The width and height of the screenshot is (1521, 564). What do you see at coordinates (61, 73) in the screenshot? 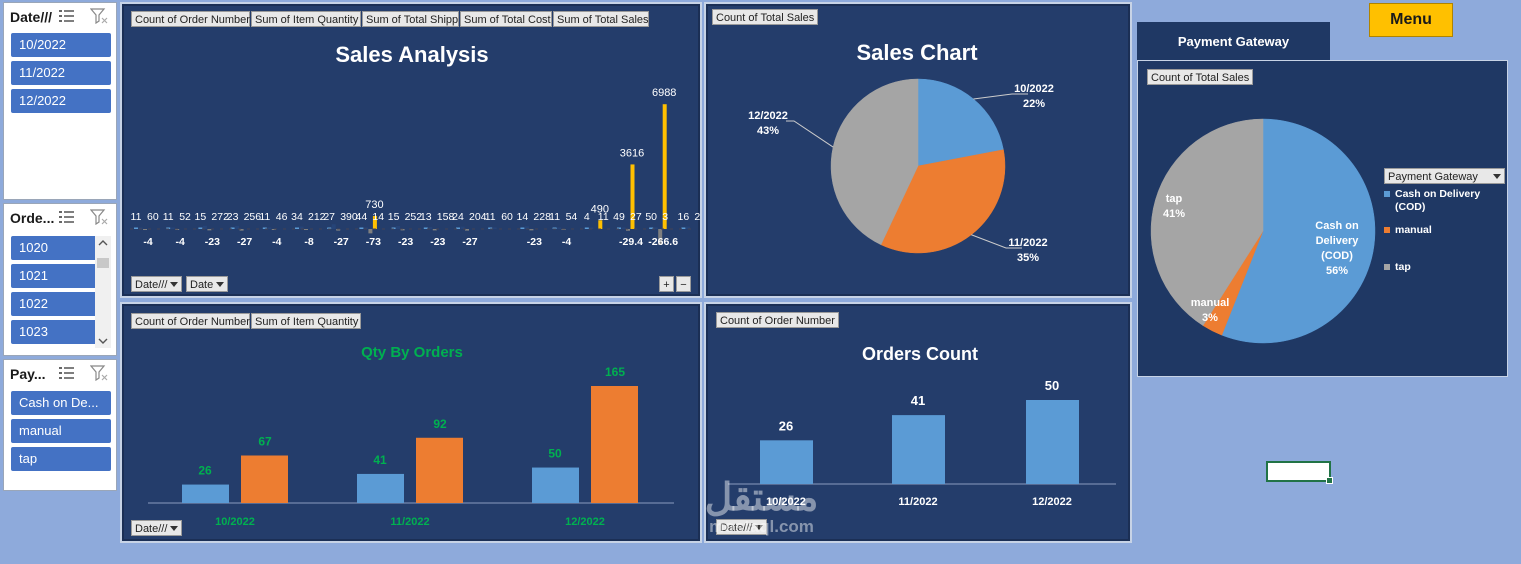
I see `slicer-date-item: 11/2022` at bounding box center [61, 73].